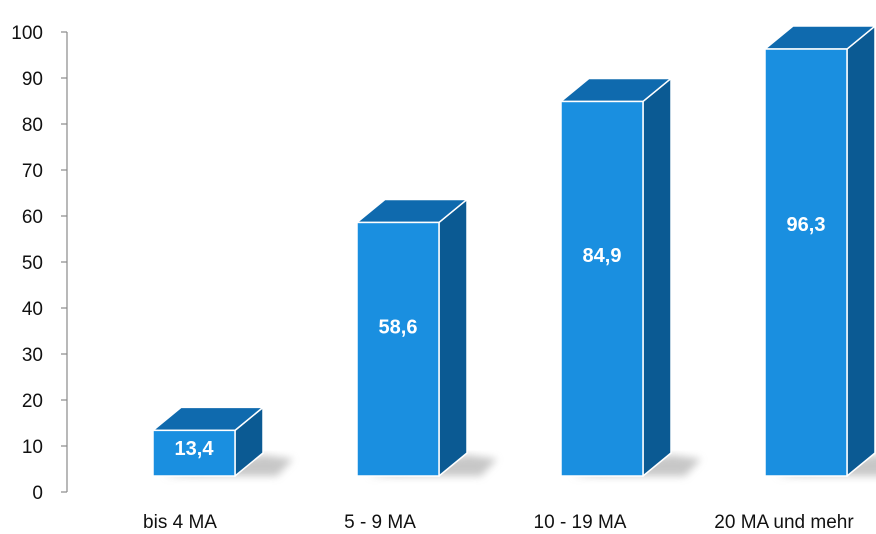 The width and height of the screenshot is (876, 534). Describe the element at coordinates (580, 522) in the screenshot. I see `x-category-label: 10 - 19 MA` at that location.